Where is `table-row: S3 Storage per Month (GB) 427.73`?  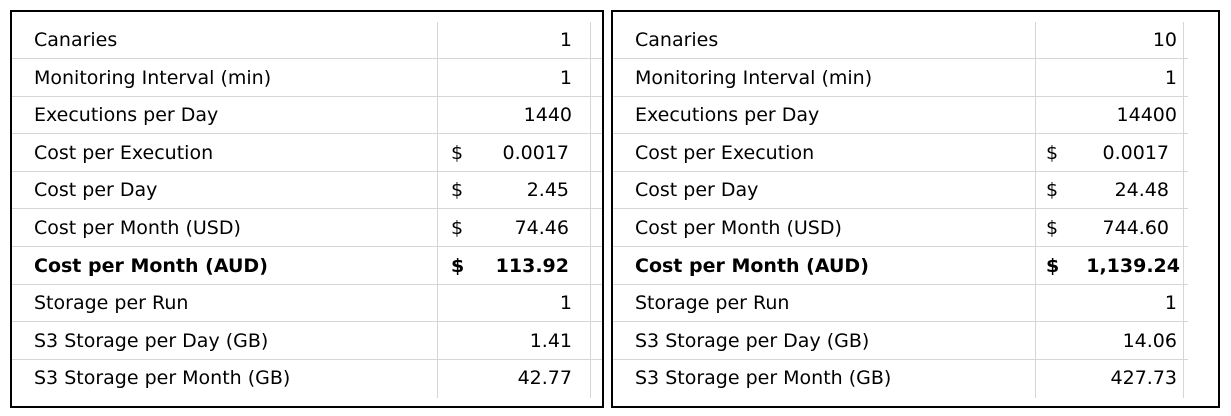
table-row: S3 Storage per Month (GB) 427.73 is located at coordinates (915, 379).